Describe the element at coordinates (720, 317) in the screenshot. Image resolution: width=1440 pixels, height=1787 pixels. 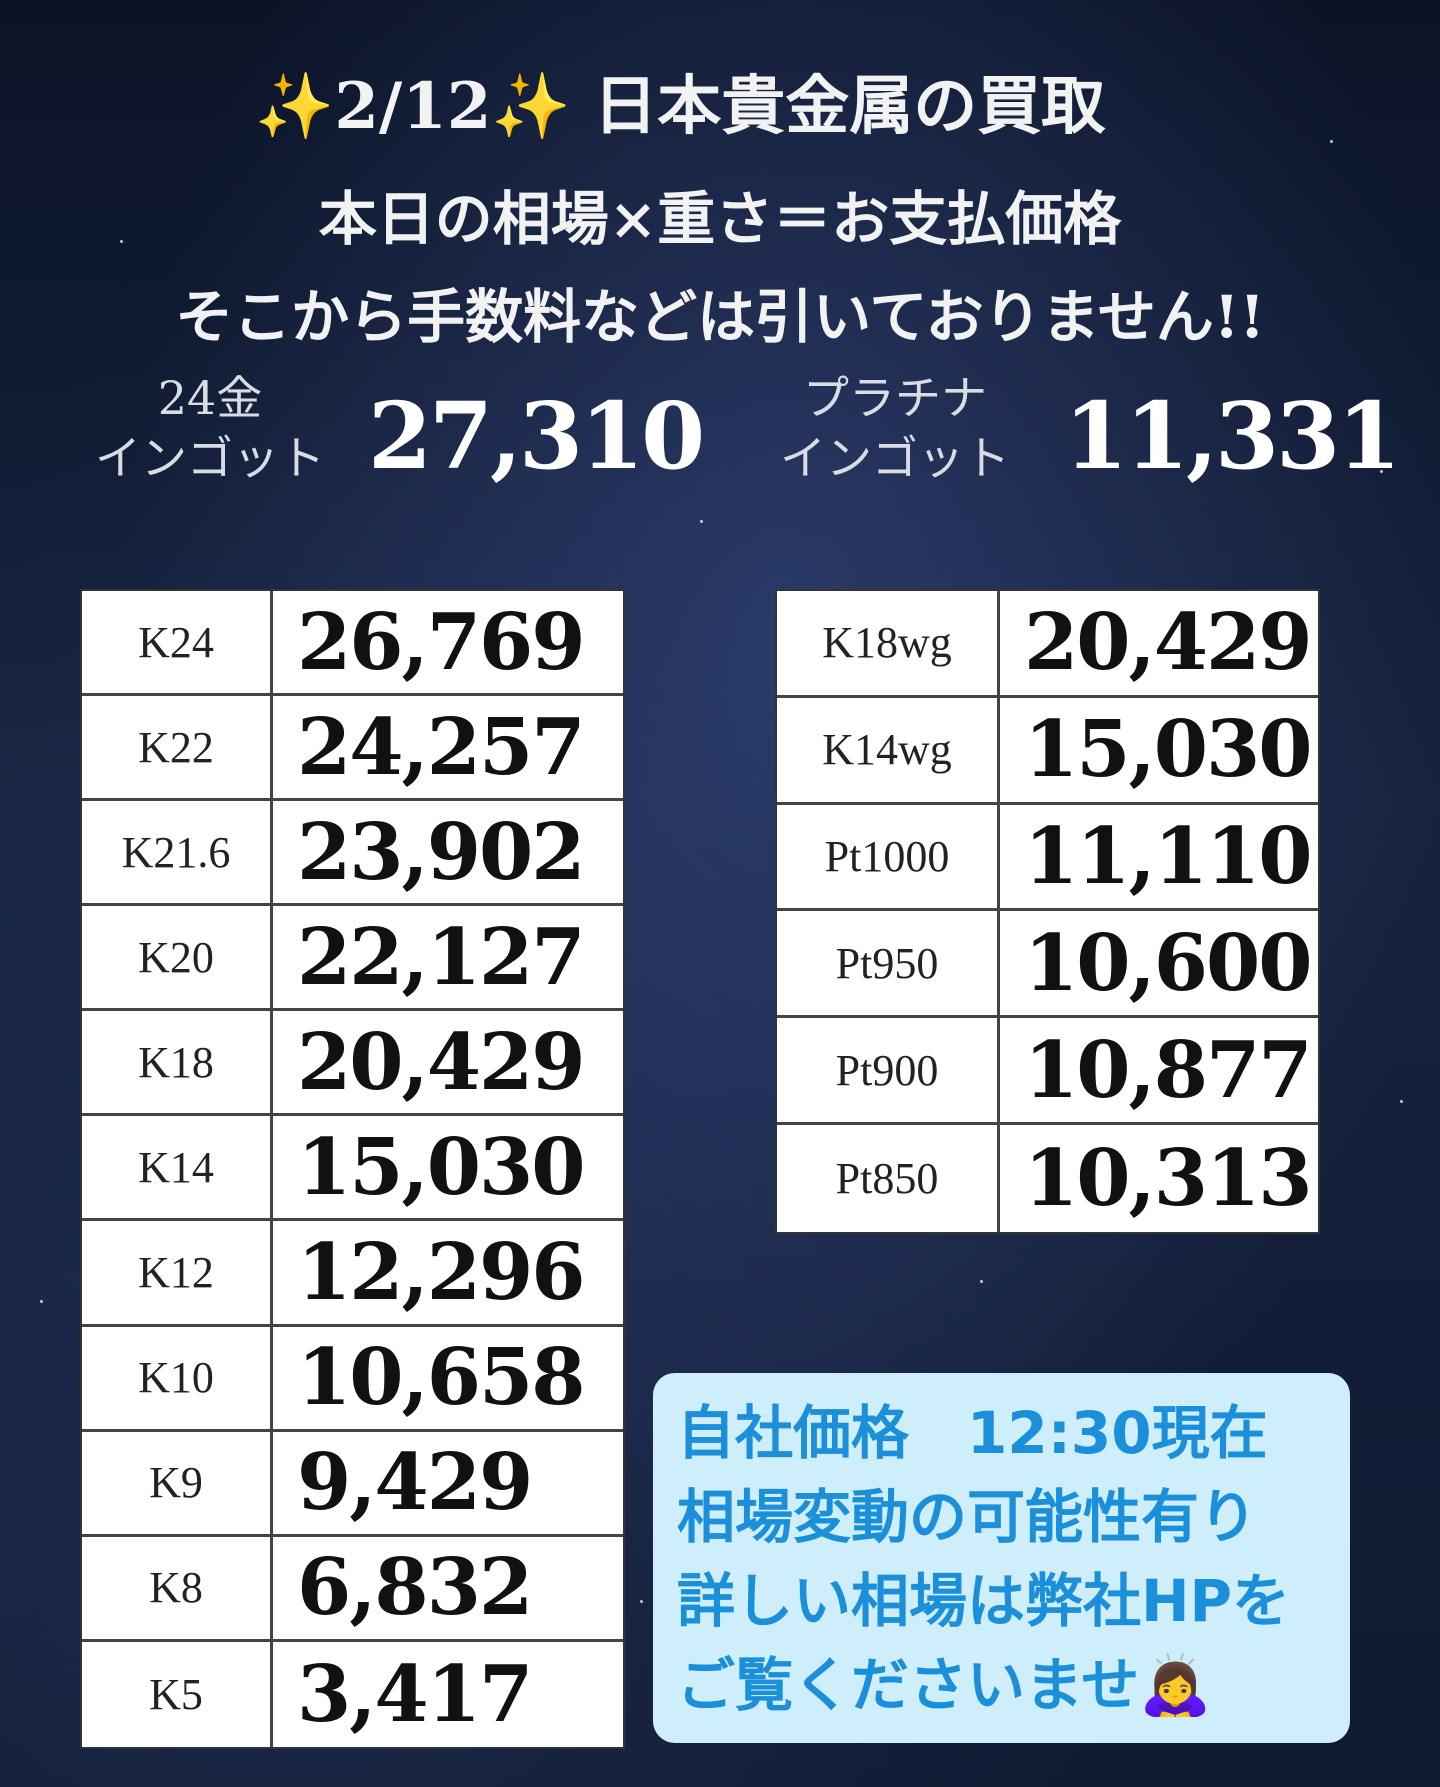
I see `subtitle: そこから手数料などは引いておりません!!` at that location.